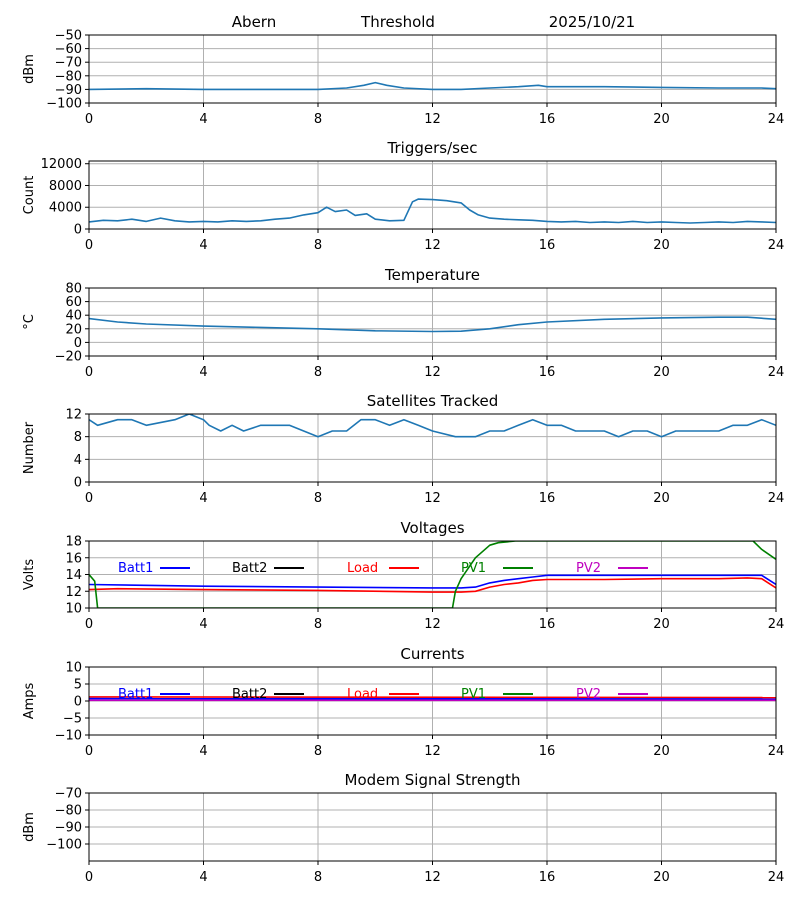  I want to click on panel-threshold: 0 4 8 12 16 20 24 −100−90−80−70−60−50 dBm, so click(403, 78).